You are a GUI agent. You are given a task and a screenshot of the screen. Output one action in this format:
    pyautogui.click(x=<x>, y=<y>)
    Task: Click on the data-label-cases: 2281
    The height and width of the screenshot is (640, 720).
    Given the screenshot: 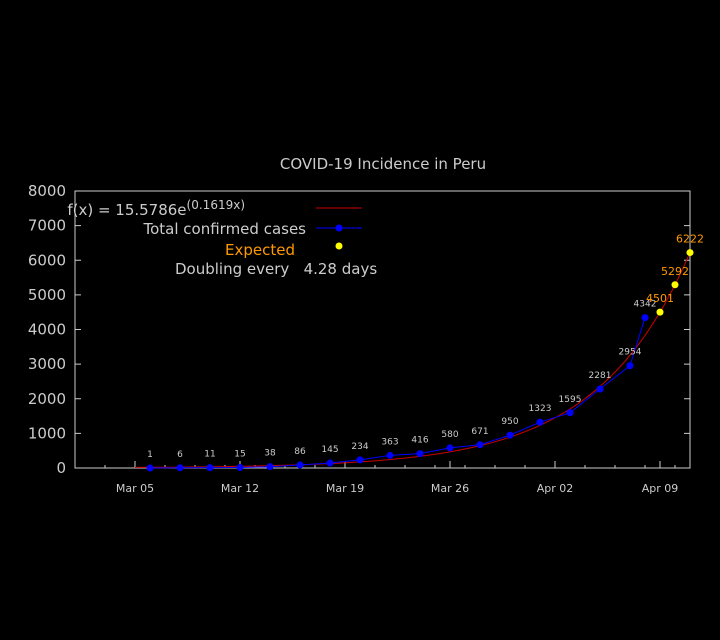 What is the action you would take?
    pyautogui.click(x=600, y=376)
    